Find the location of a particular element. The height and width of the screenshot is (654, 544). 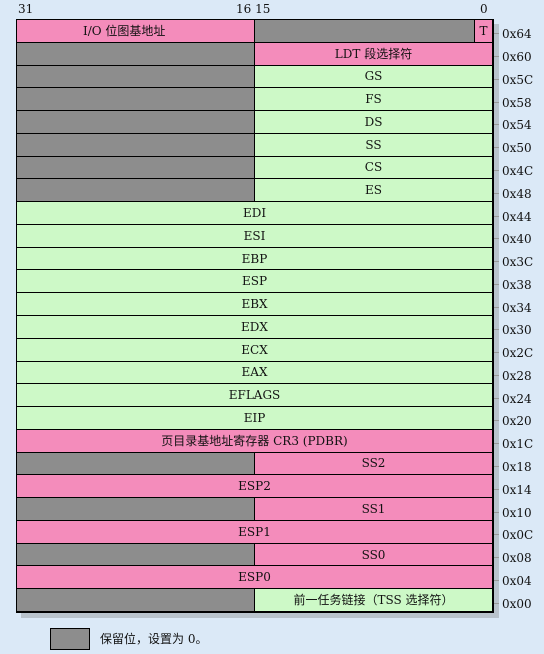

offset-label: 0x04 is located at coordinates (517, 580).